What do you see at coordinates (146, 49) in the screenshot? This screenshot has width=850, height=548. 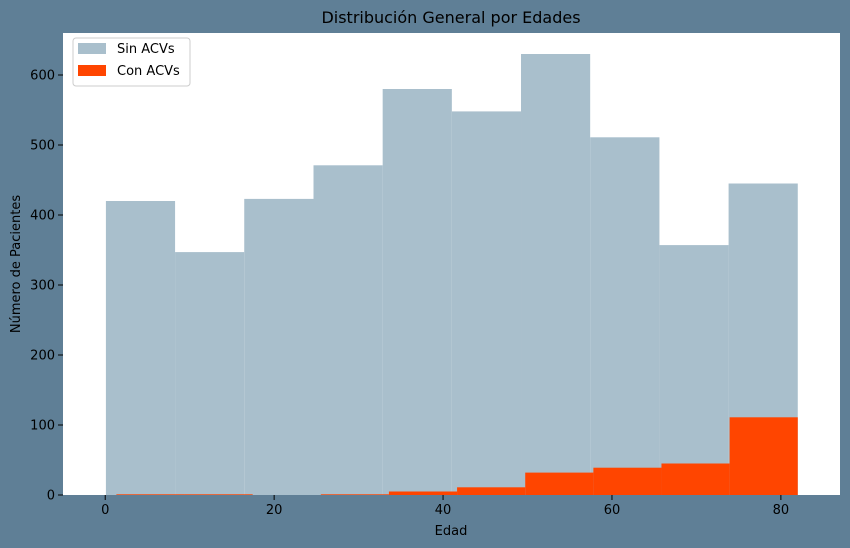 I see `legend-label-0: Sin ACVs` at bounding box center [146, 49].